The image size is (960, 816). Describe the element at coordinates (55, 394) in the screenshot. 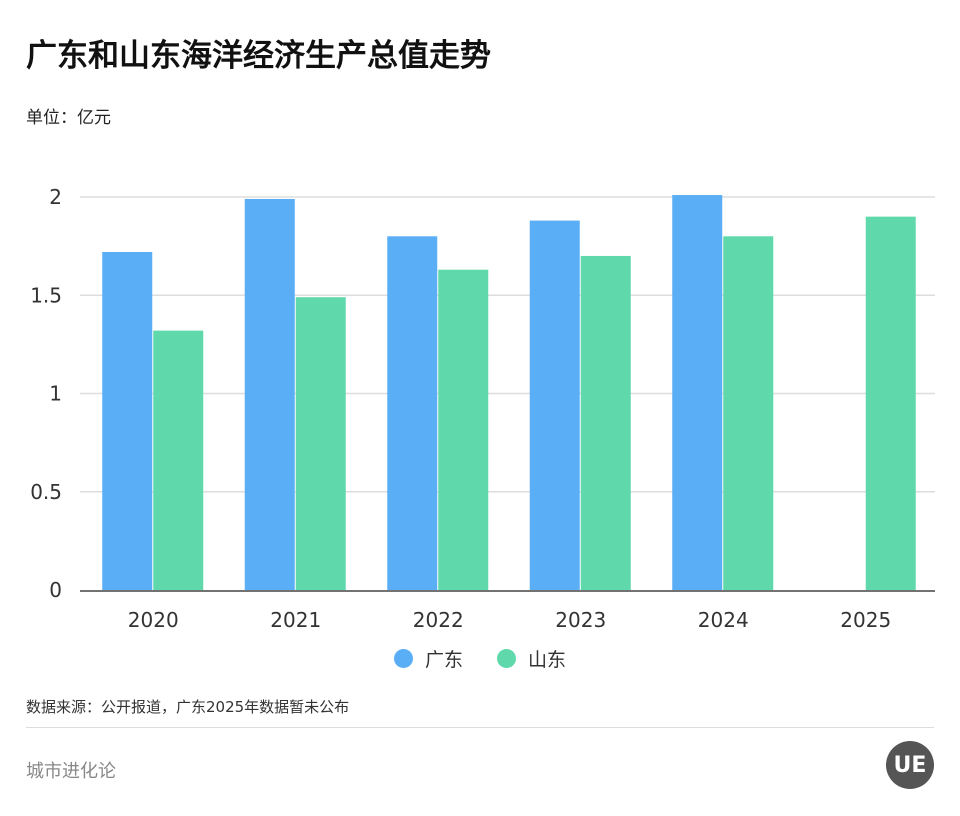

I see `y-tick-label: 1` at that location.